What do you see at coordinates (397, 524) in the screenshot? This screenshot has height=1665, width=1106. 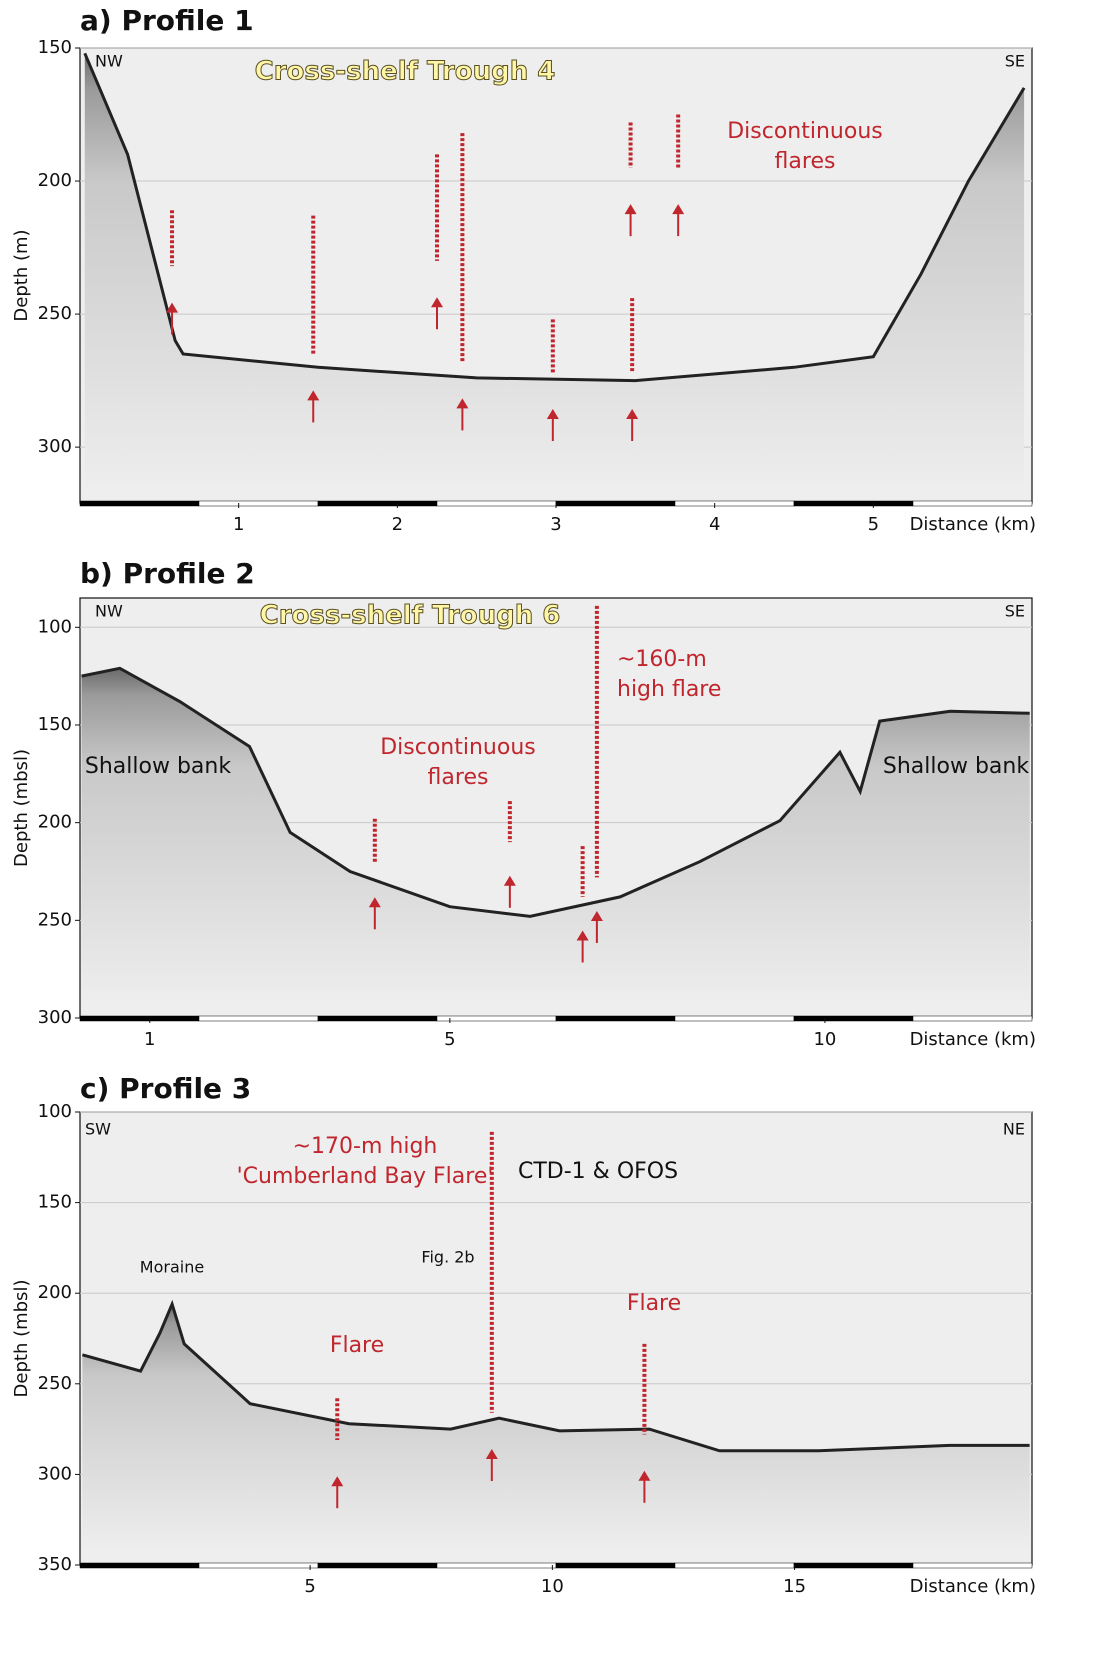 I see `x-tick-label: 2` at bounding box center [397, 524].